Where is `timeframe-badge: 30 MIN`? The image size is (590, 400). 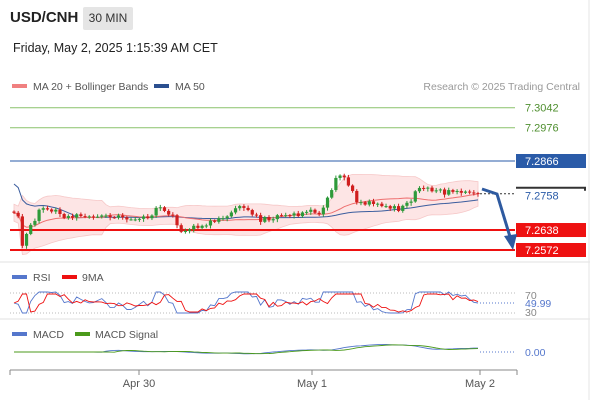
timeframe-badge: 30 MIN is located at coordinates (108, 18).